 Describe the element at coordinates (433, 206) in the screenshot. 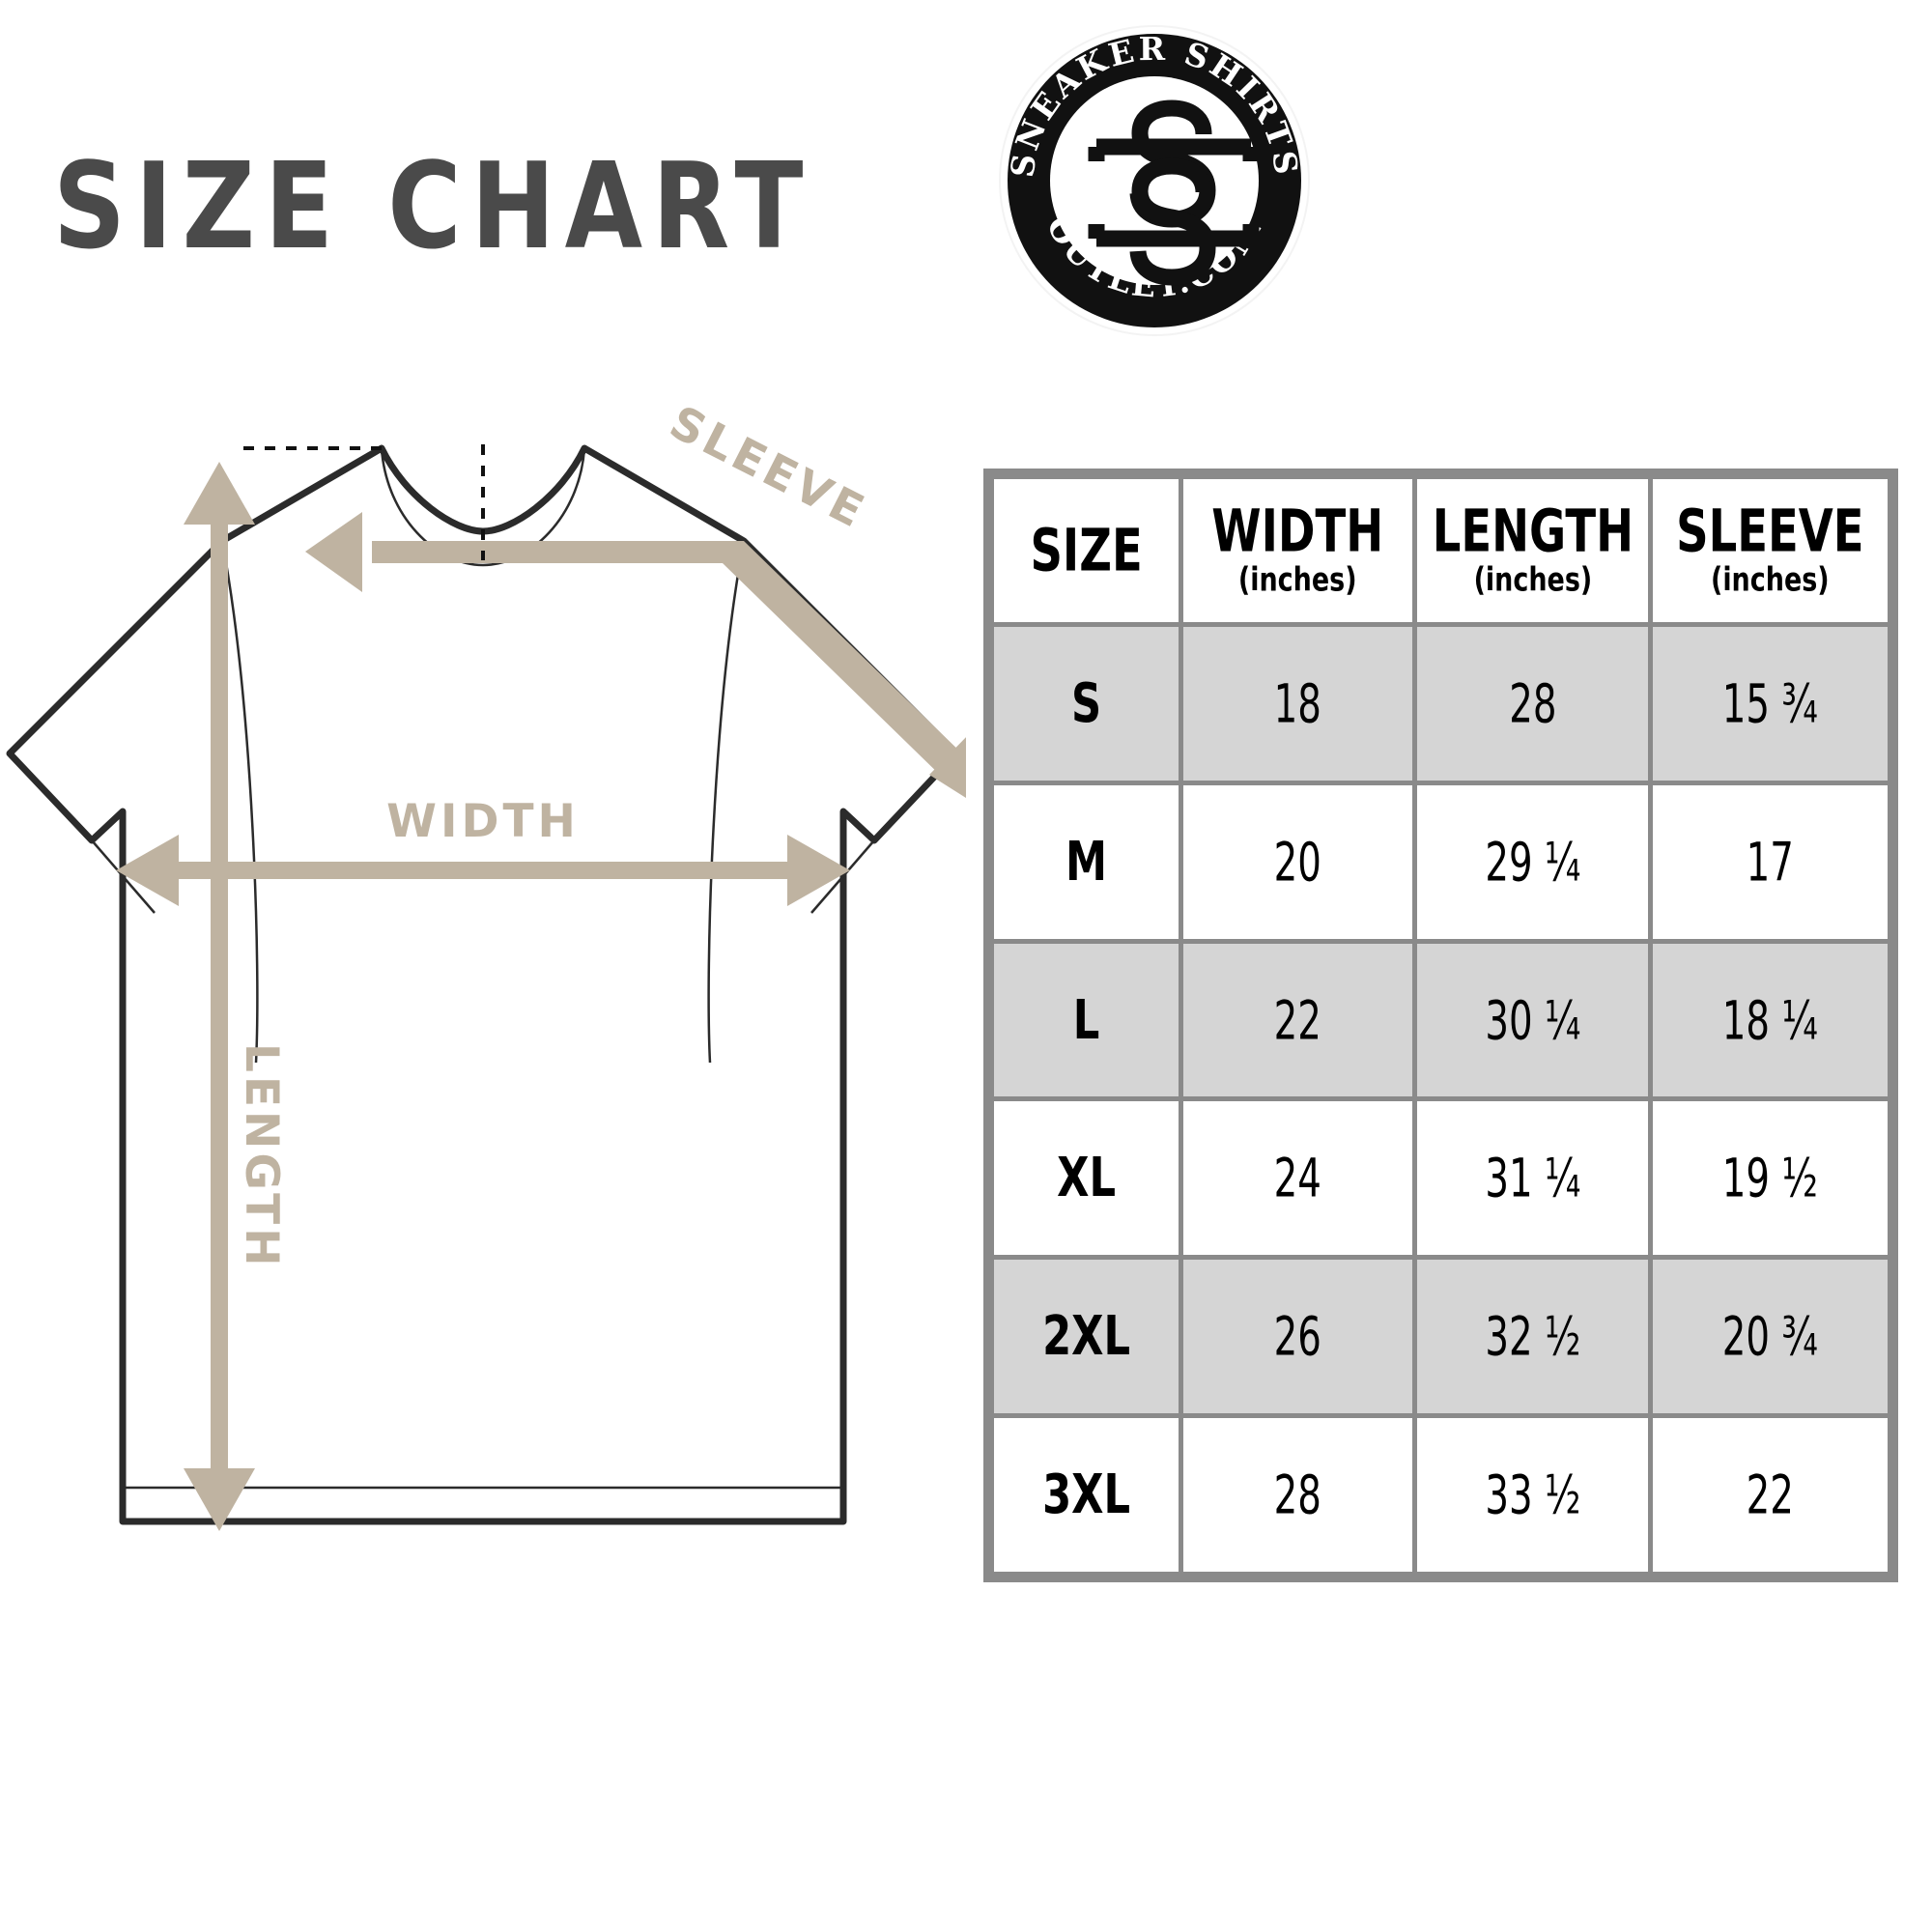

I see `page-title: SIZE CHART` at that location.